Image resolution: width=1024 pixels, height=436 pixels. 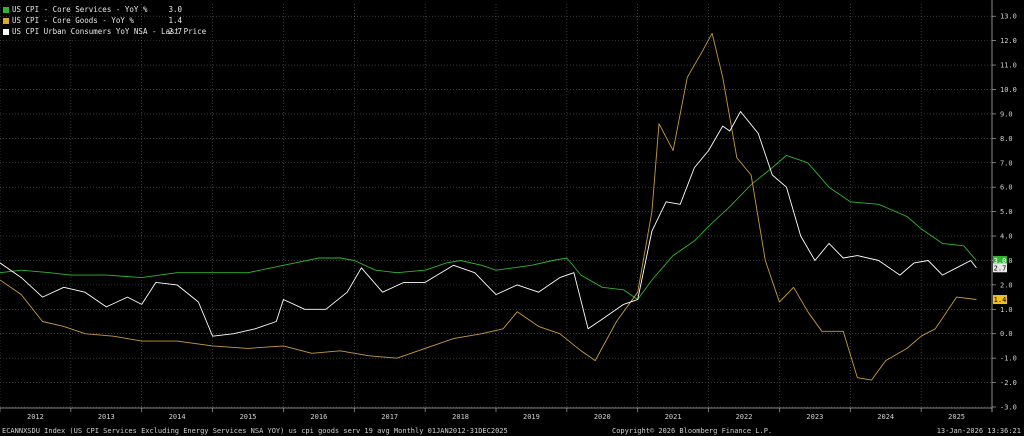 I want to click on x-tick-label: 2018, so click(x=460, y=417).